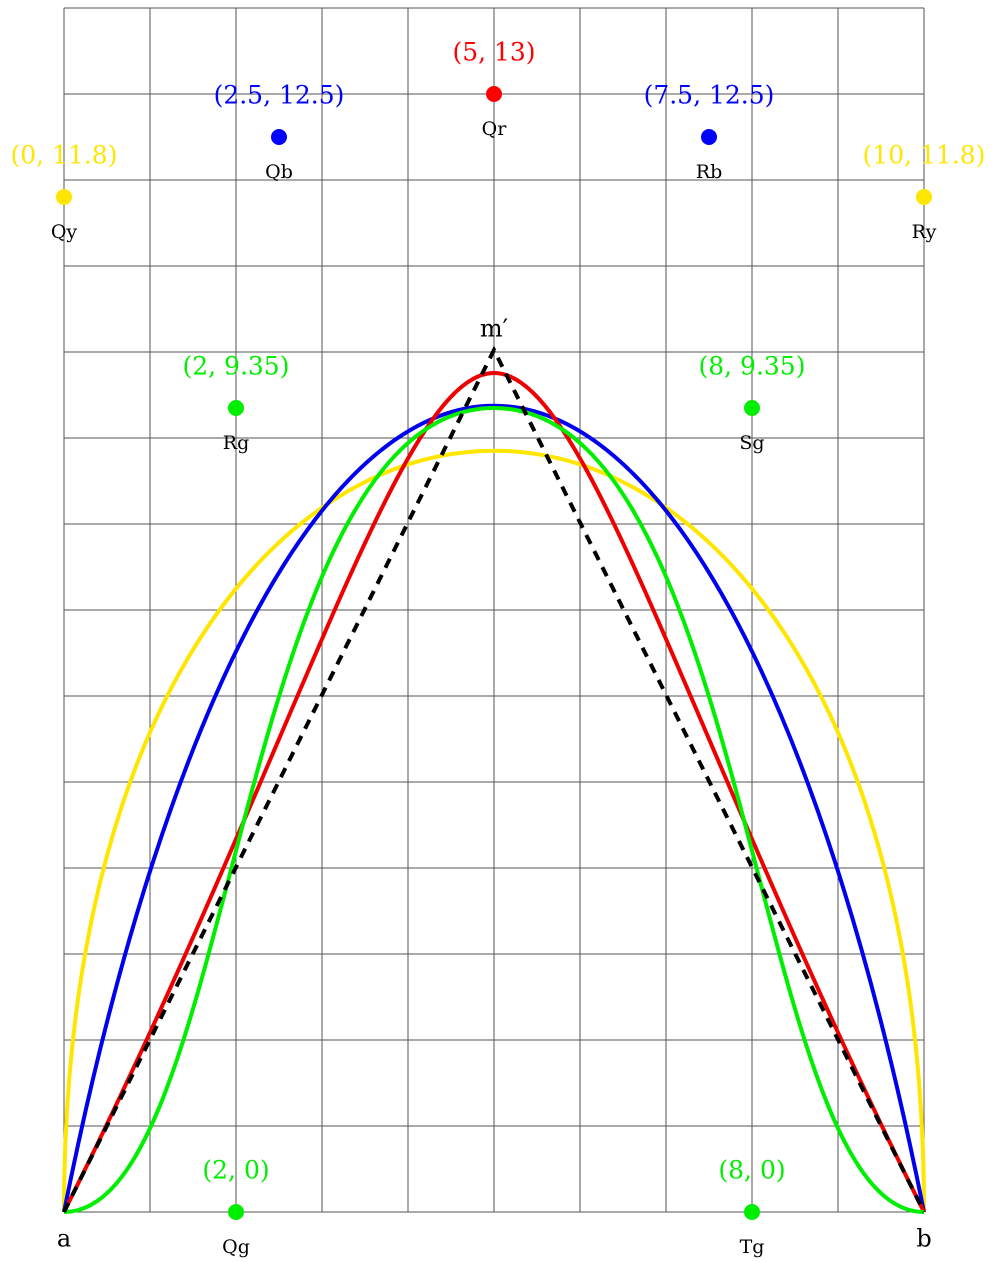 The height and width of the screenshot is (1262, 998). What do you see at coordinates (494, 329) in the screenshot?
I see `vertex-apex: m′` at bounding box center [494, 329].